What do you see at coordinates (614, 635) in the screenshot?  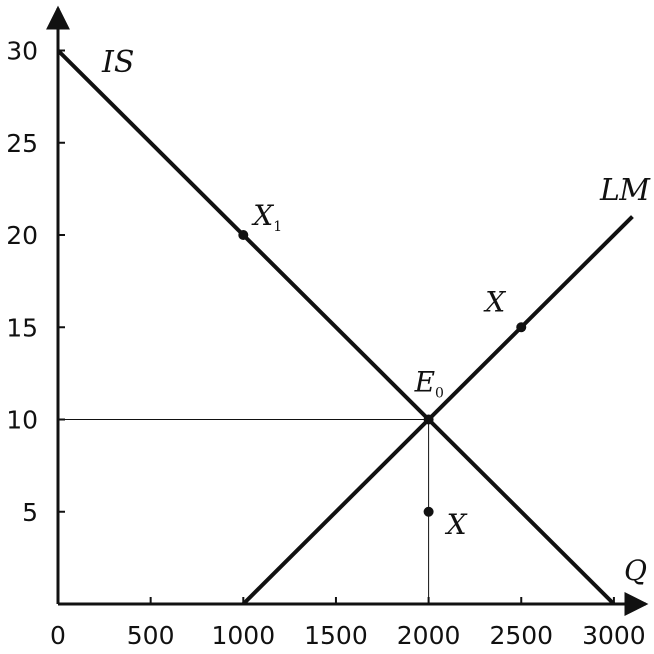 I see `x-tick-label: 3000` at bounding box center [614, 635].